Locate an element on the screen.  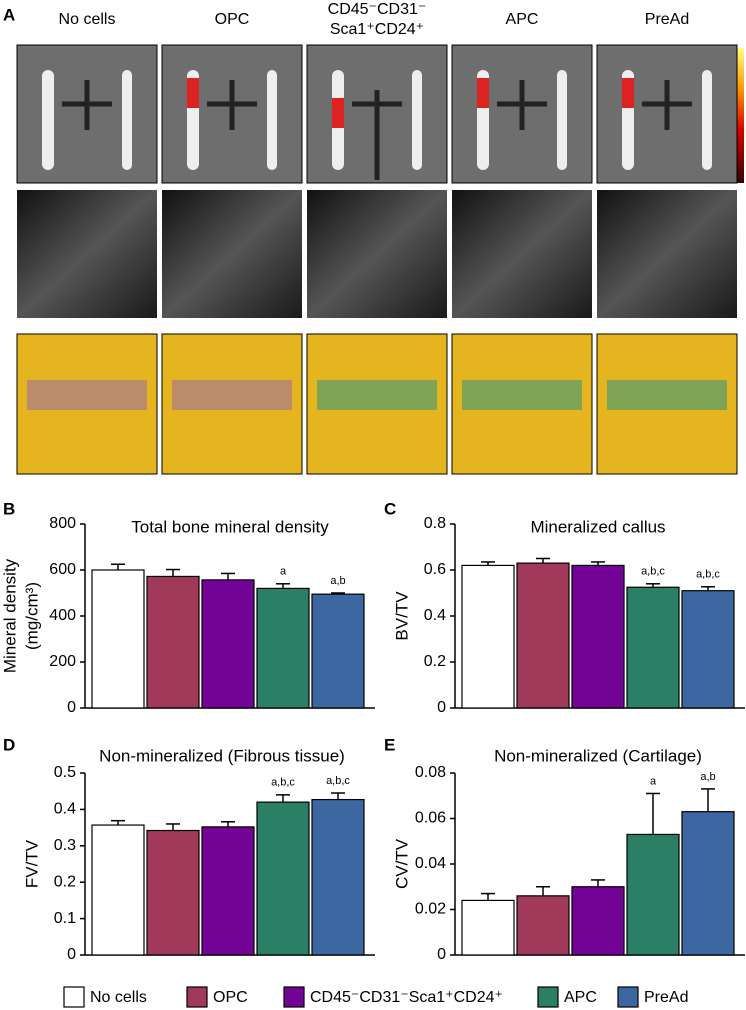
panel-label: E is located at coordinates (389, 744).